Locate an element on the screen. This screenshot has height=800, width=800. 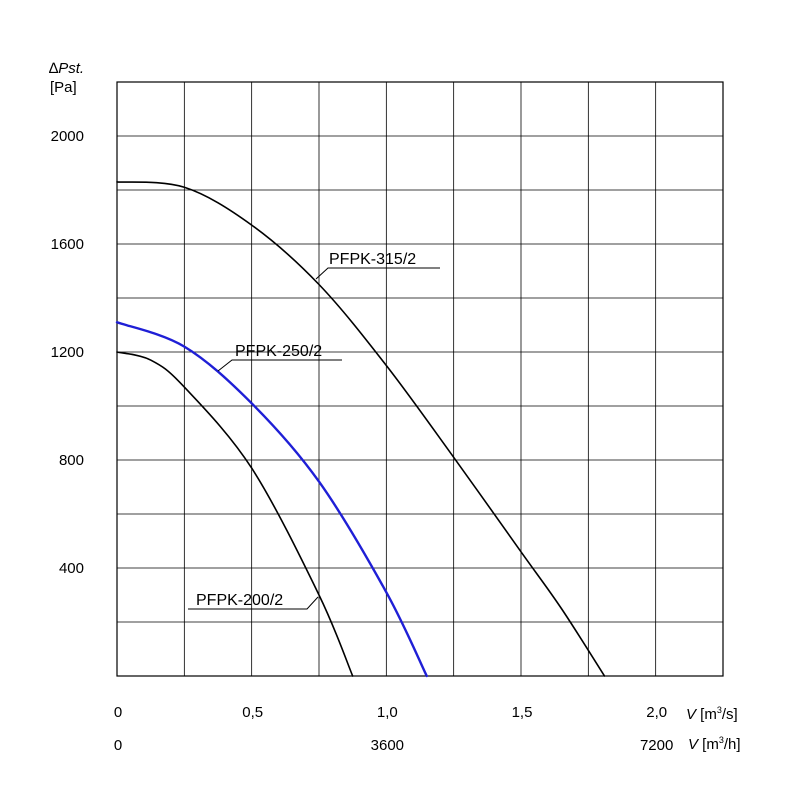
y-tick-label: 1200 is located at coordinates (67, 352).